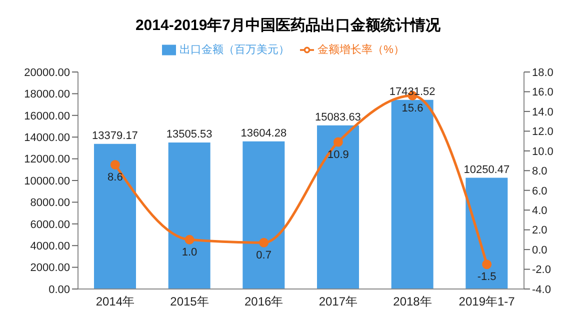 Image resolution: width=576 pixels, height=327 pixels. I want to click on x-tick-label: 2018年, so click(412, 301).